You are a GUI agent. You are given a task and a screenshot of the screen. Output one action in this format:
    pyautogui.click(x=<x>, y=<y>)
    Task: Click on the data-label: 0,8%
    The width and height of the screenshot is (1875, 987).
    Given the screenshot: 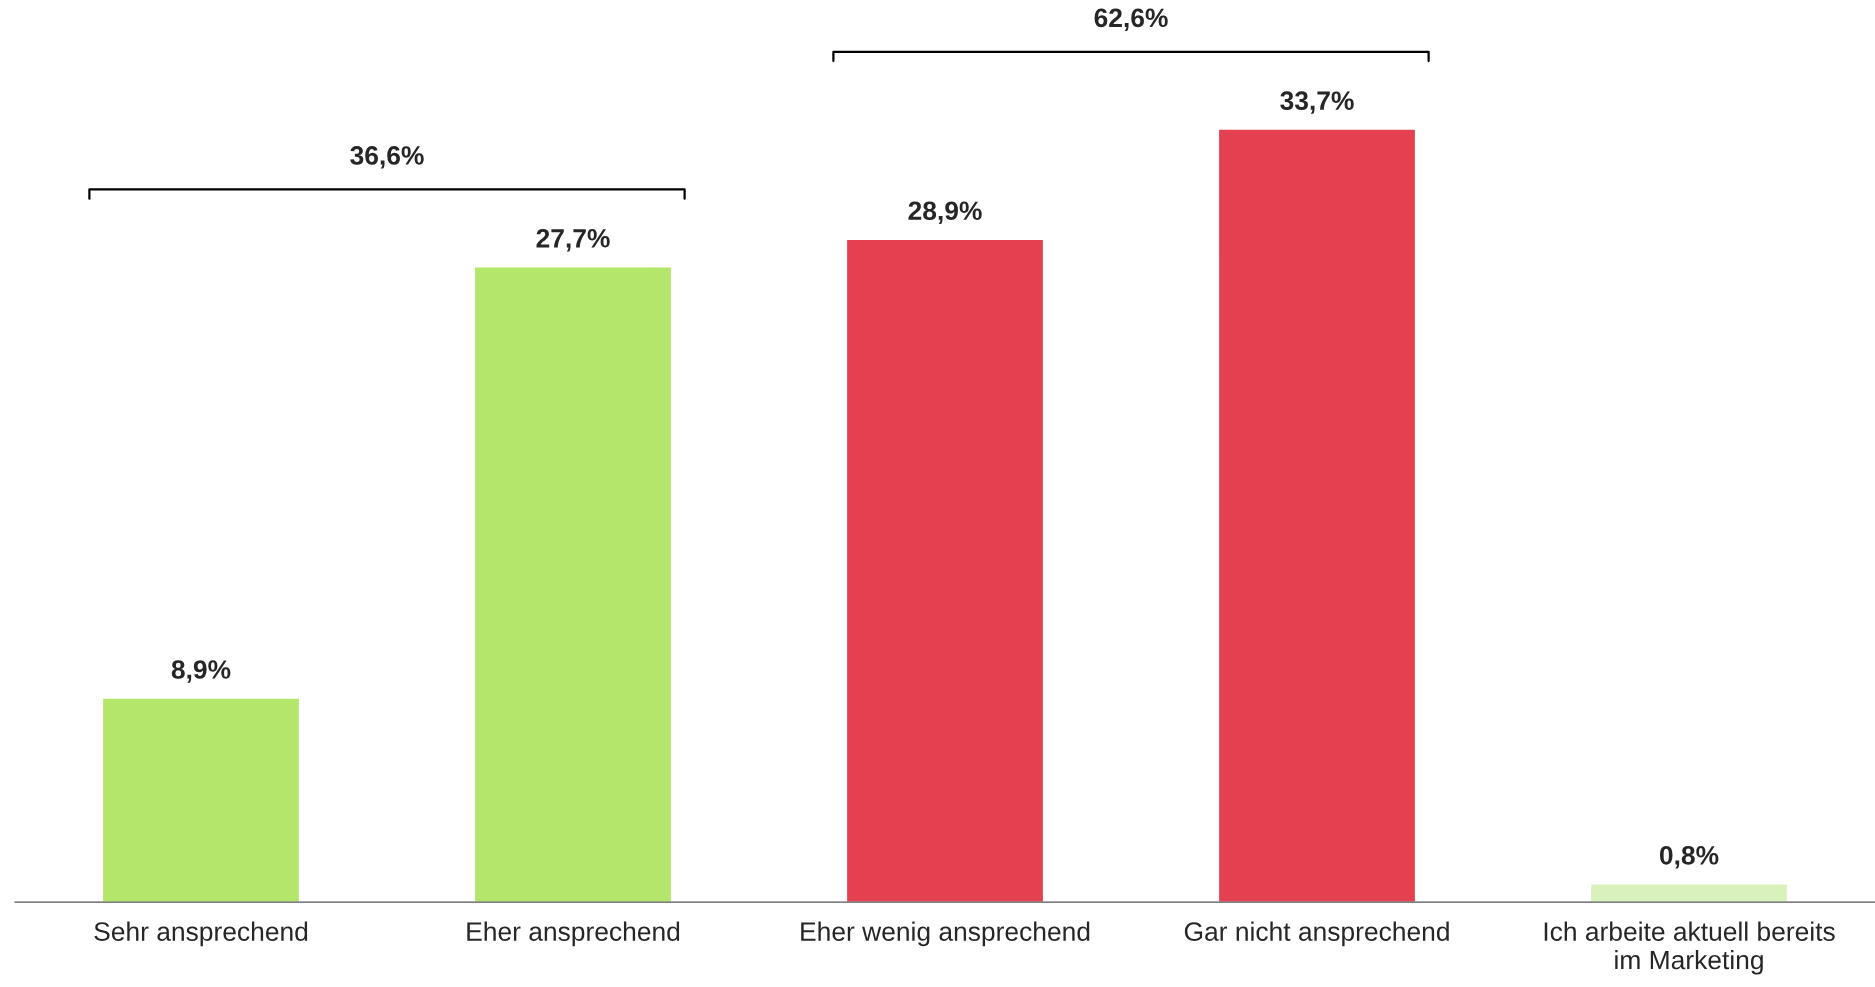 What is the action you would take?
    pyautogui.click(x=1689, y=857)
    